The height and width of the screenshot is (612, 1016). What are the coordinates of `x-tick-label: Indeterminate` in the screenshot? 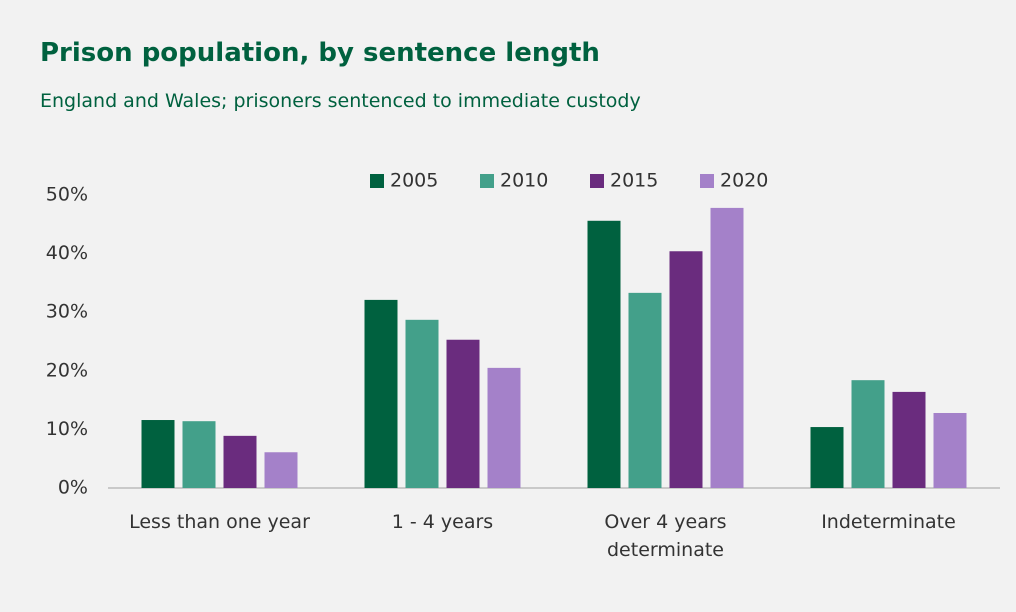 It's located at (888, 522).